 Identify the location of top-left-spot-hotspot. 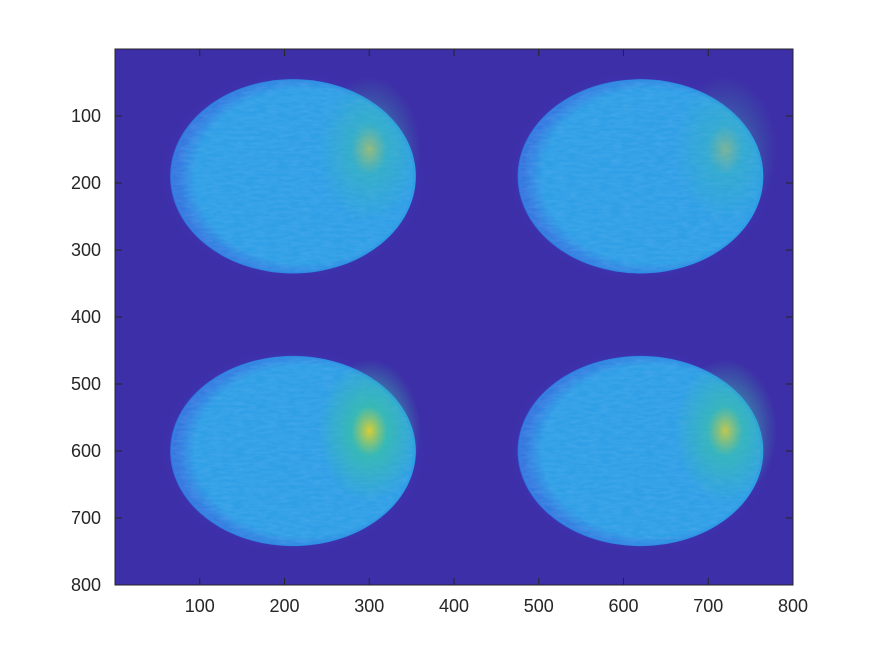
(369, 149).